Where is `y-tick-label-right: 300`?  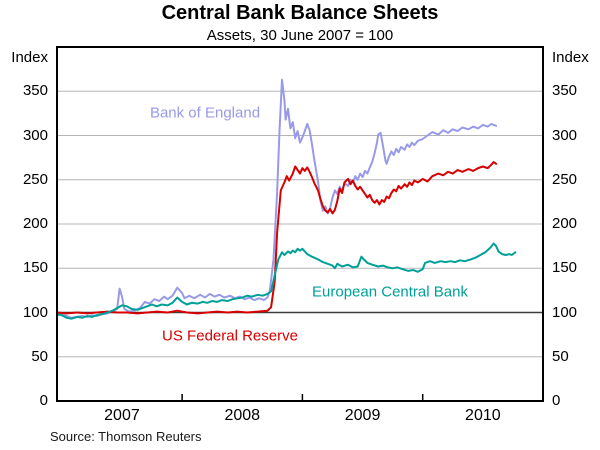 y-tick-label-right: 300 is located at coordinates (565, 135).